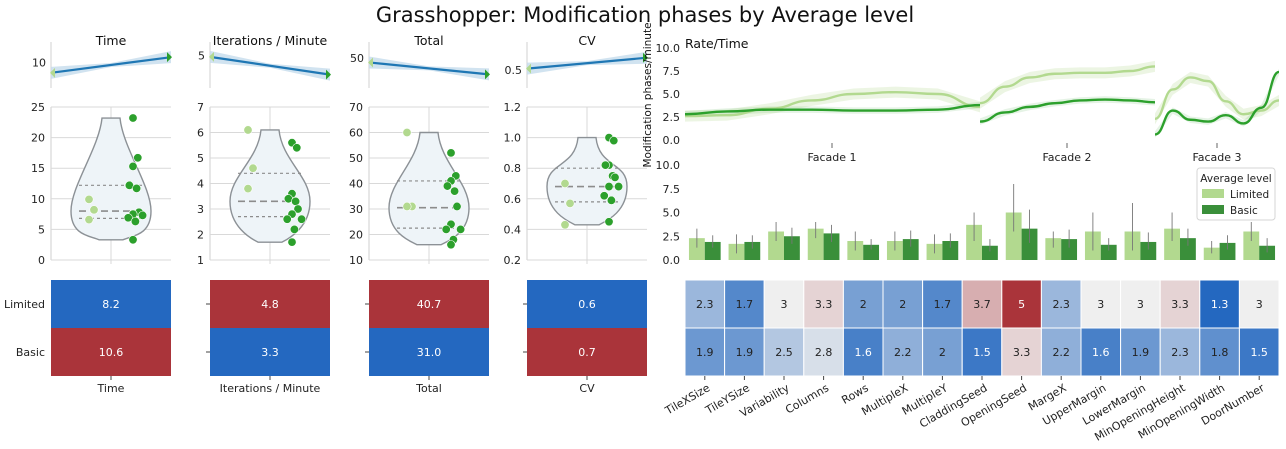  What do you see at coordinates (687, 399) in the screenshot?
I see `category-label: TileXSize` at bounding box center [687, 399].